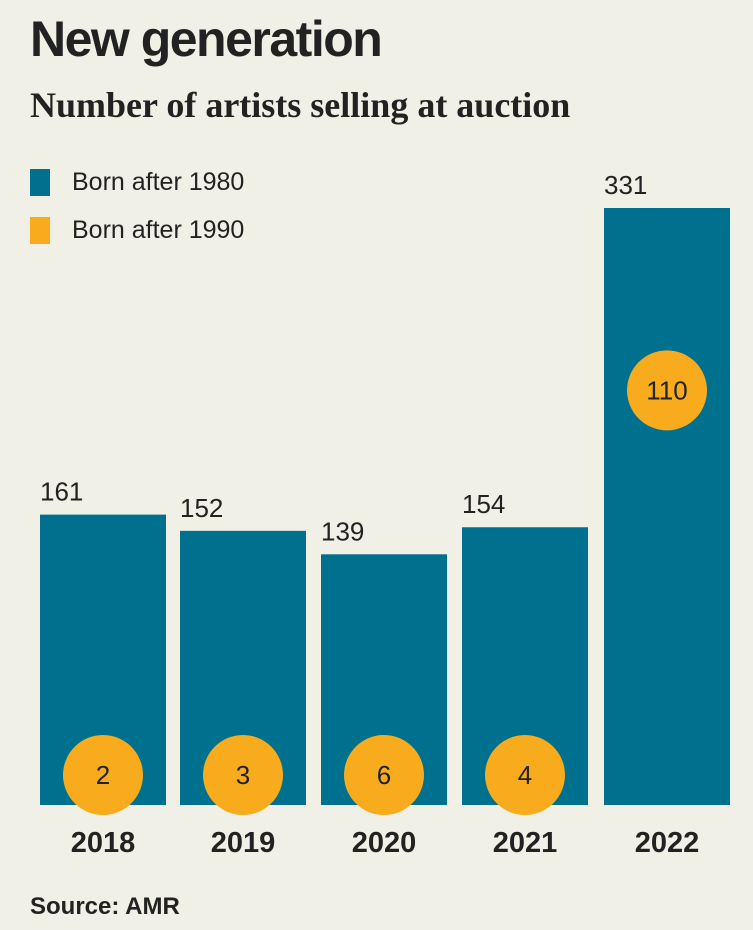  I want to click on dot-value-label-2022: 110, so click(666, 390).